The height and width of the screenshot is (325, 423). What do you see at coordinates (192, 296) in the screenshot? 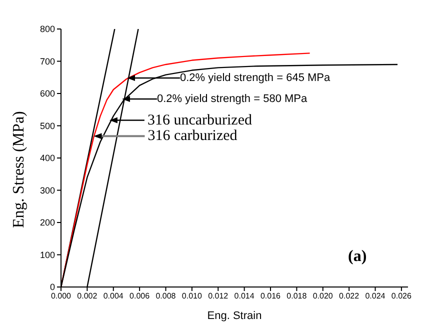
I see `x-tick-label: 0.010` at bounding box center [192, 296].